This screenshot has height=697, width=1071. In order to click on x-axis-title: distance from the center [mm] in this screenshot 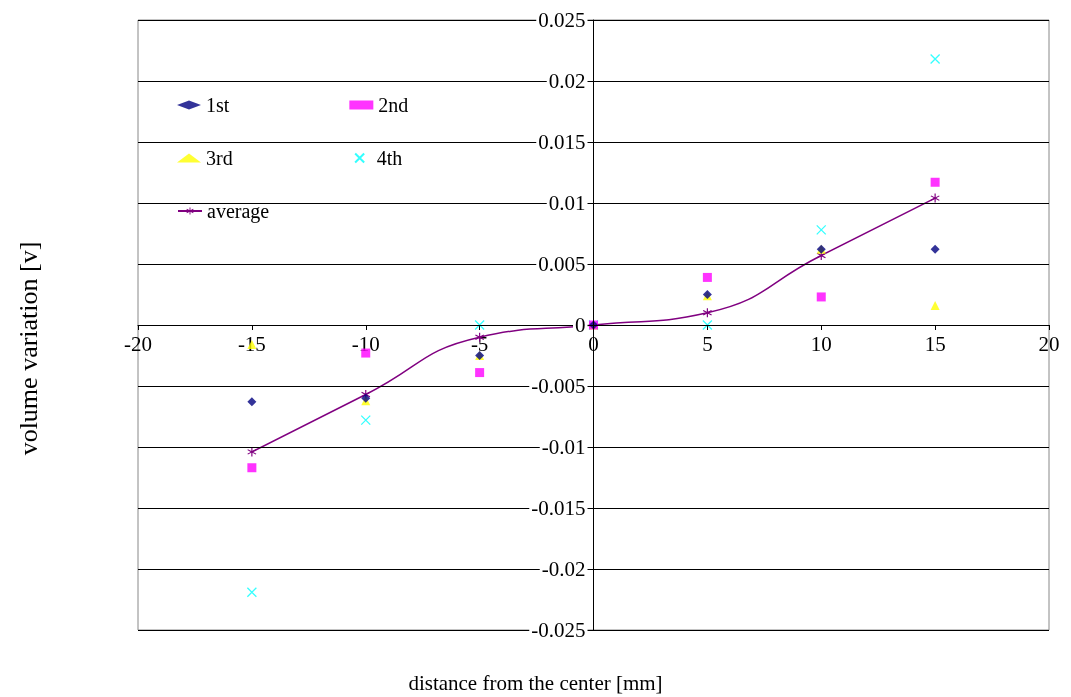, I will do `click(535, 682)`.